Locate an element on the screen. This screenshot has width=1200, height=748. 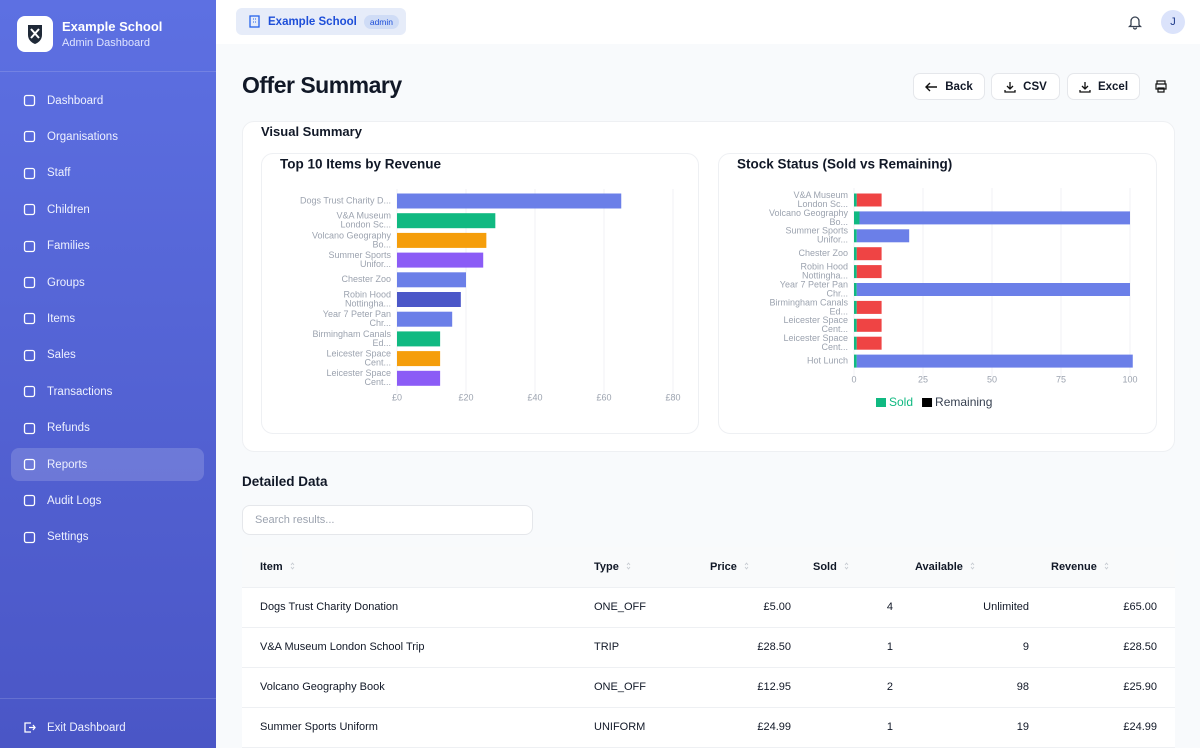
nav-item: Dashboard is located at coordinates (107, 100).